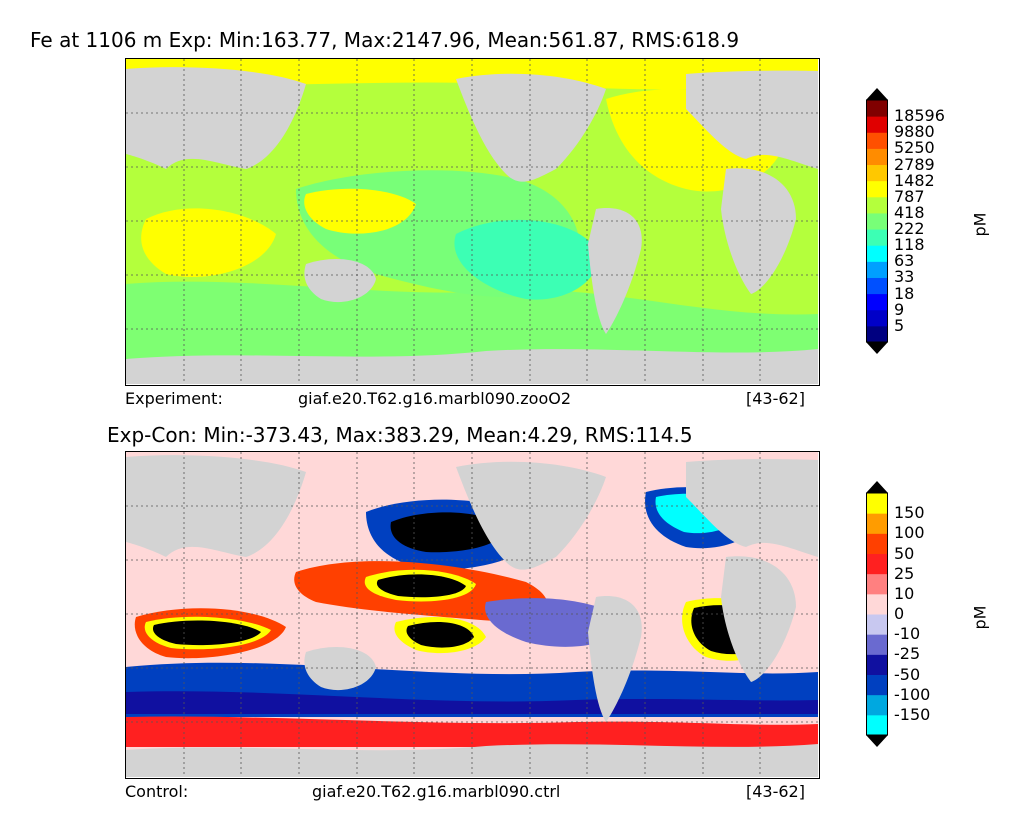  What do you see at coordinates (899, 325) in the screenshot?
I see `colorbar-tick-label: 5` at bounding box center [899, 325].